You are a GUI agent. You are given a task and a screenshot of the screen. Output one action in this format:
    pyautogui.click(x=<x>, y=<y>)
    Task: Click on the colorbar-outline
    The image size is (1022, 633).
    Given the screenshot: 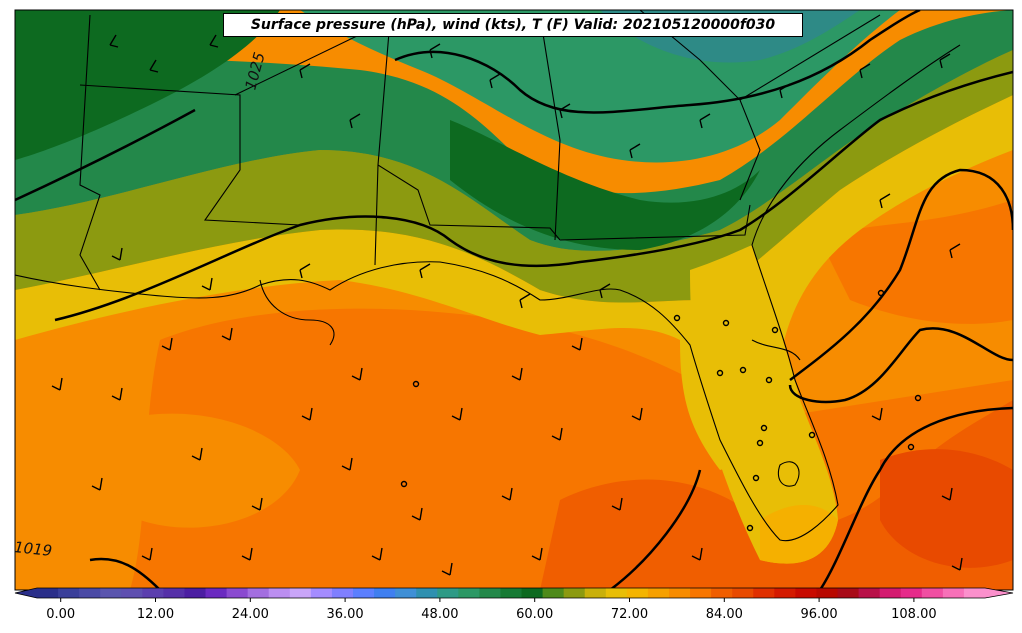 What is the action you would take?
    pyautogui.click(x=514, y=593)
    